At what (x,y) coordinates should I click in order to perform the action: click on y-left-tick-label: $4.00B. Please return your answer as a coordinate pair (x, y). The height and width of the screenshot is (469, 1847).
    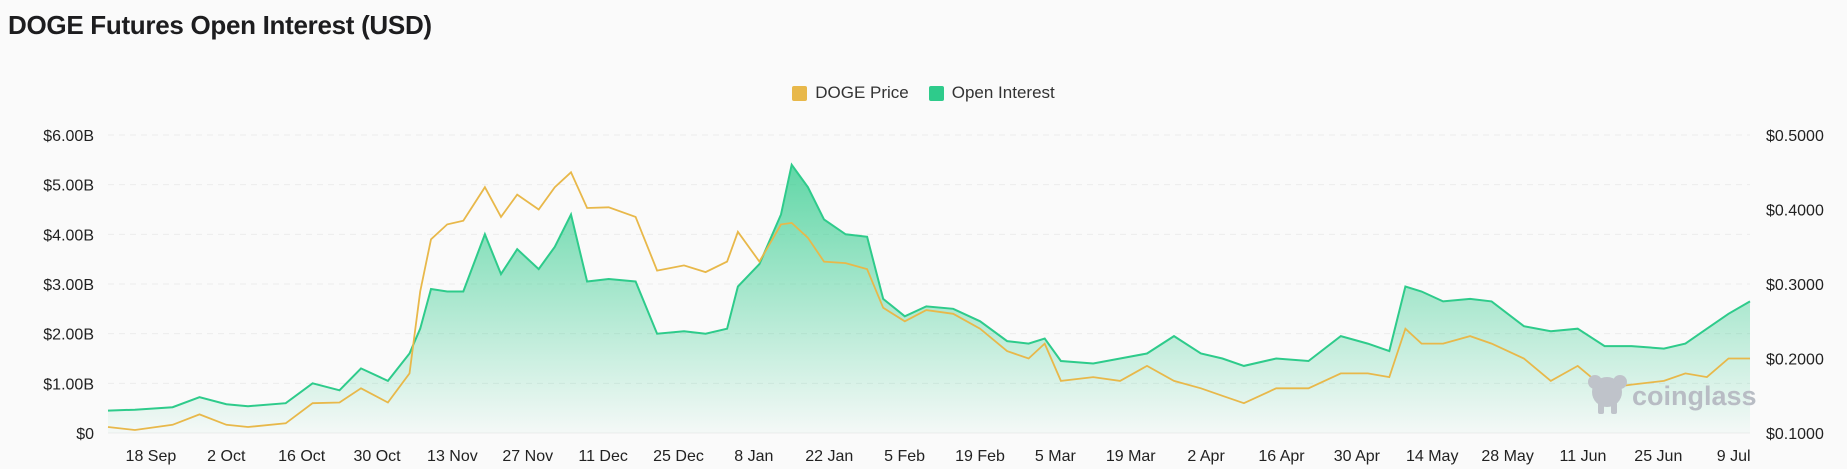
    Looking at the image, I should click on (68, 235).